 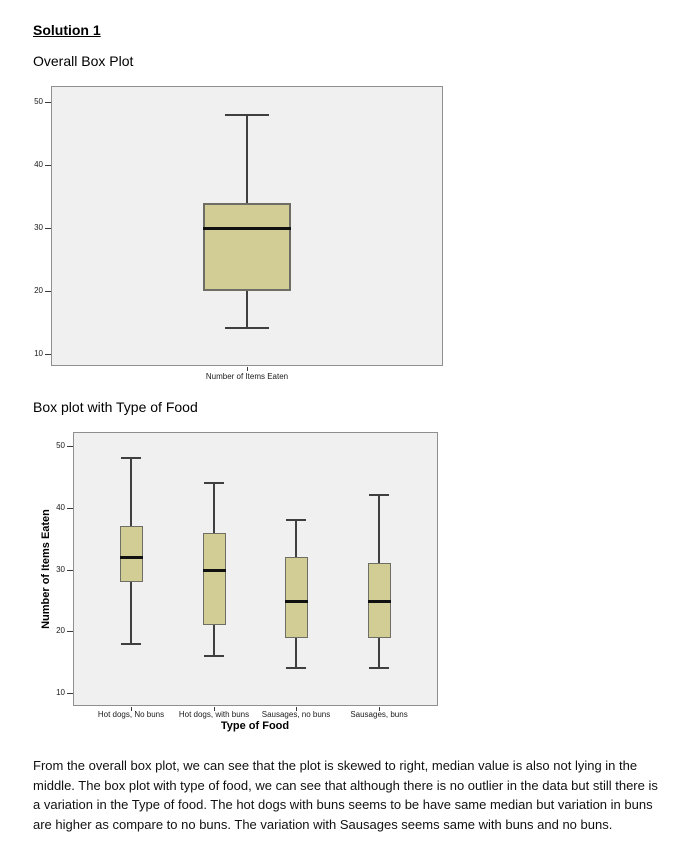 I want to click on category-label: Sausages, buns, so click(x=379, y=714).